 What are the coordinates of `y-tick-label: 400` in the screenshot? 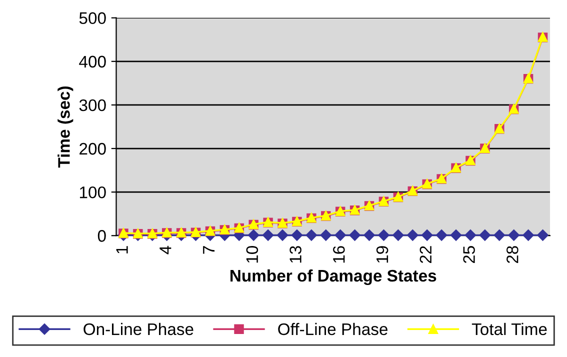 It's located at (92, 62).